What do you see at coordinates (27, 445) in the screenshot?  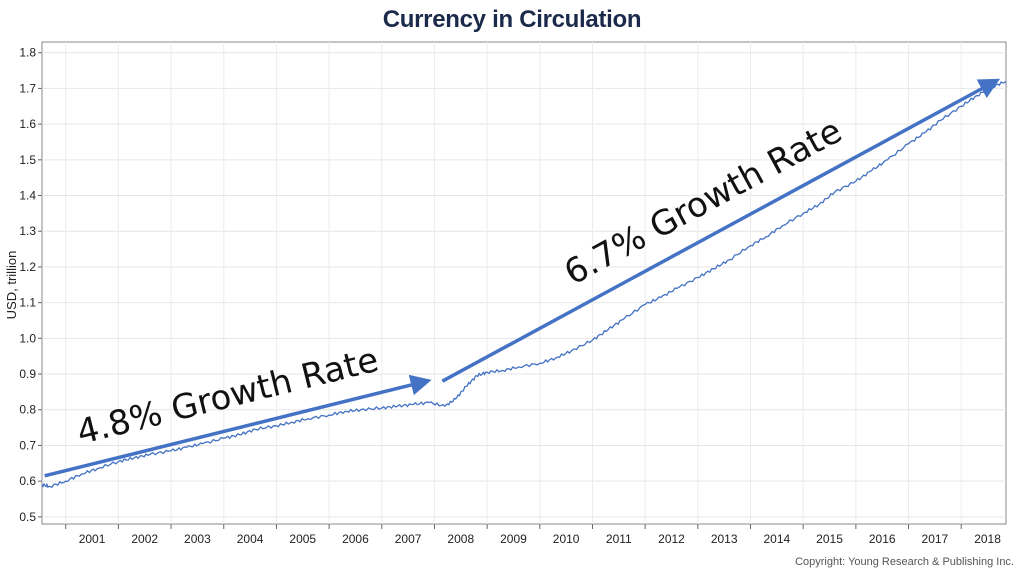 I see `y-tick-label: 0.7` at bounding box center [27, 445].